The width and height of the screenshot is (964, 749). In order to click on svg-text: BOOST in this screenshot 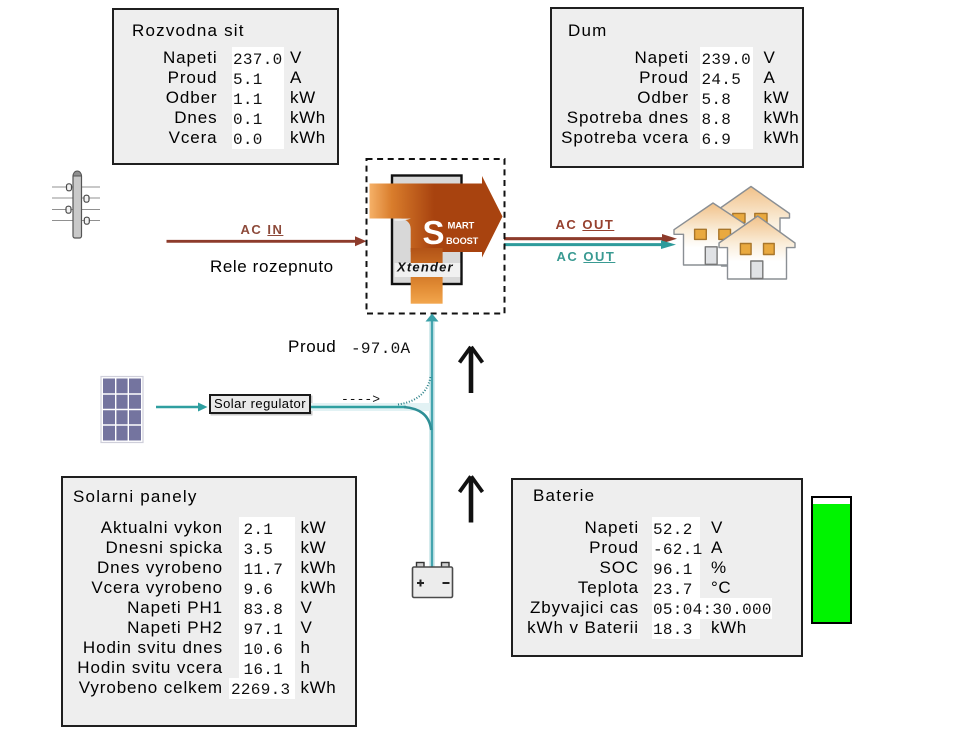, I will do `click(462, 241)`.